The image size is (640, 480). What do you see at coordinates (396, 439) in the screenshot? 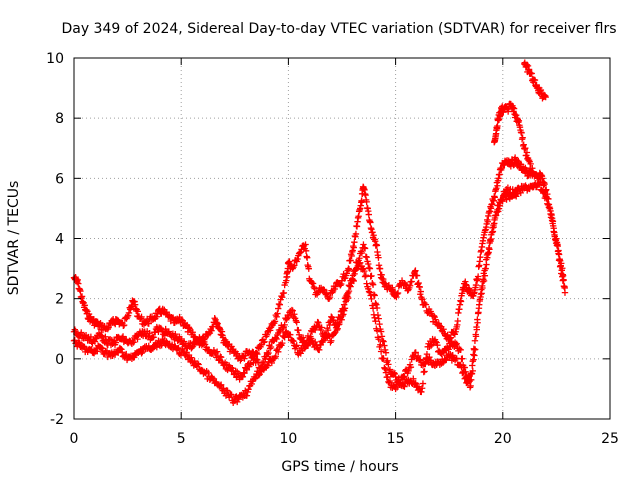
I see `x-tick-label: 15` at bounding box center [396, 439].